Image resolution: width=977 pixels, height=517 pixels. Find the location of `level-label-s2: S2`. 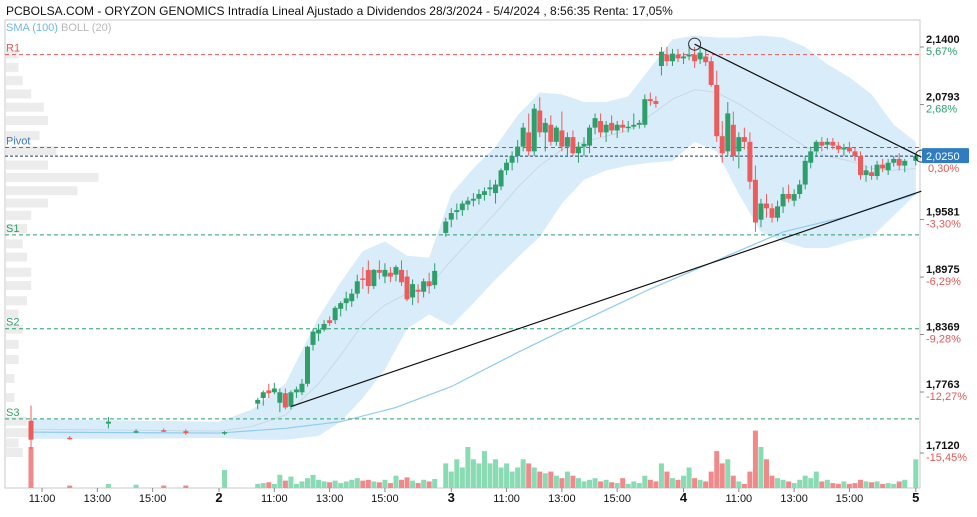

level-label-s2: S2 is located at coordinates (12, 323).